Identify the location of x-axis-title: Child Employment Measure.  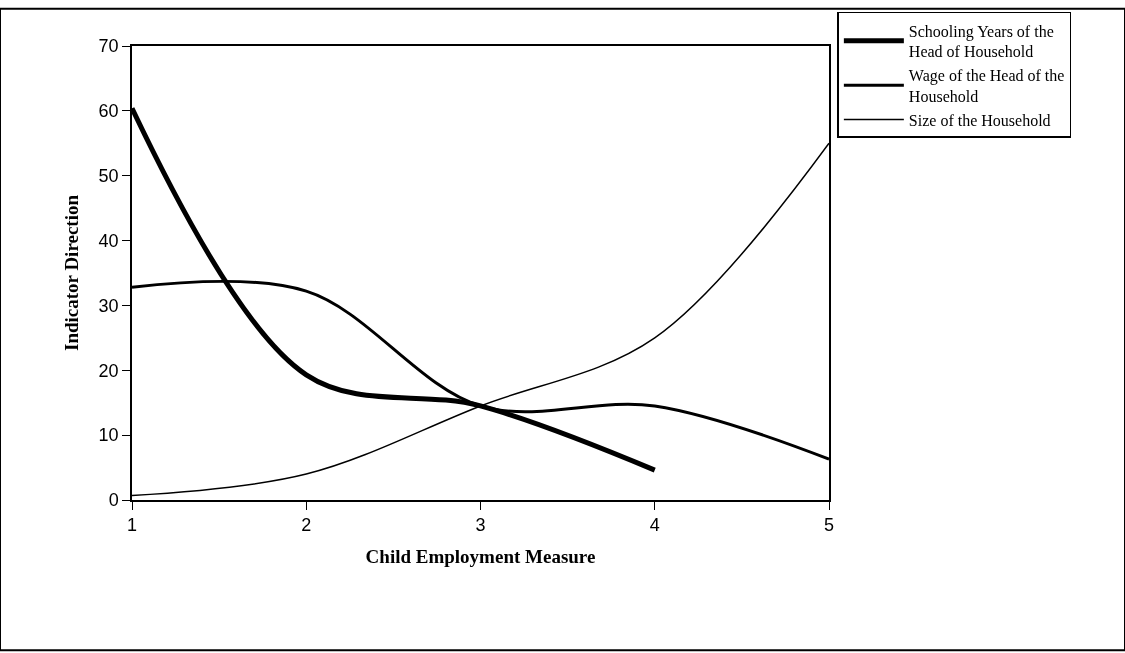
(480, 556).